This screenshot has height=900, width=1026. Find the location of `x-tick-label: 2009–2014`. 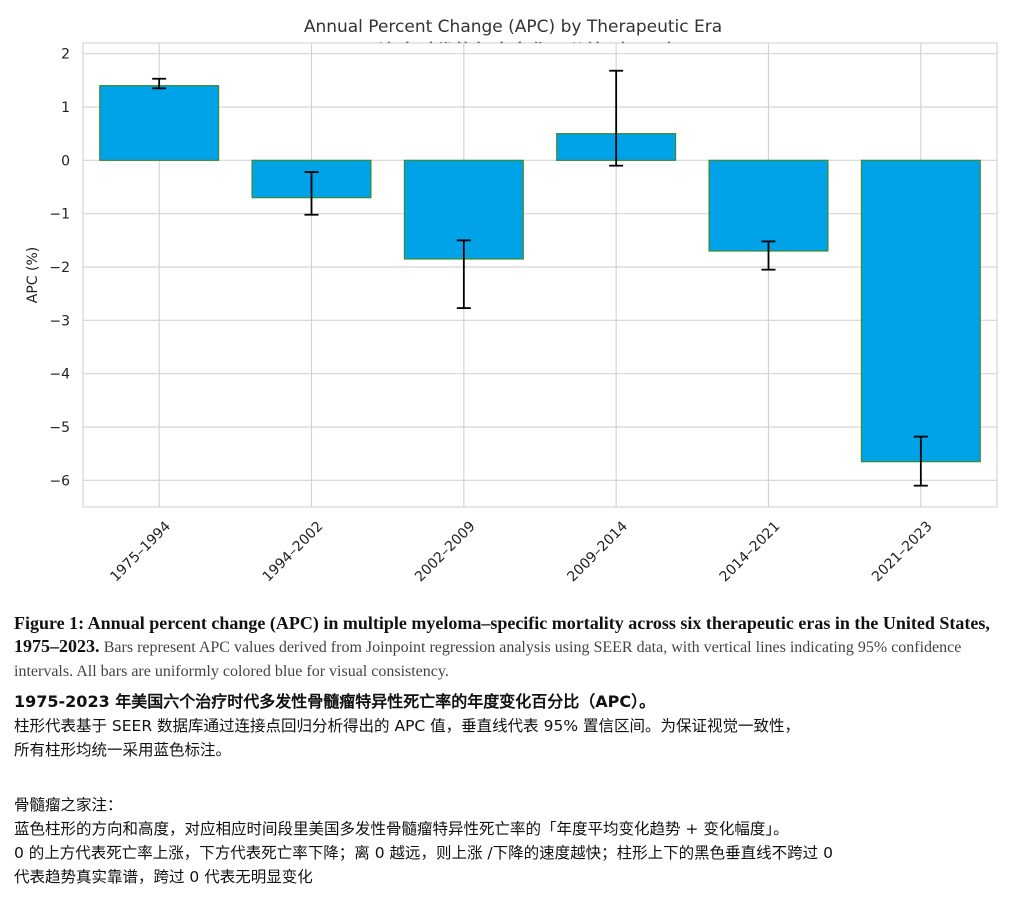

x-tick-label: 2009–2014 is located at coordinates (597, 551).